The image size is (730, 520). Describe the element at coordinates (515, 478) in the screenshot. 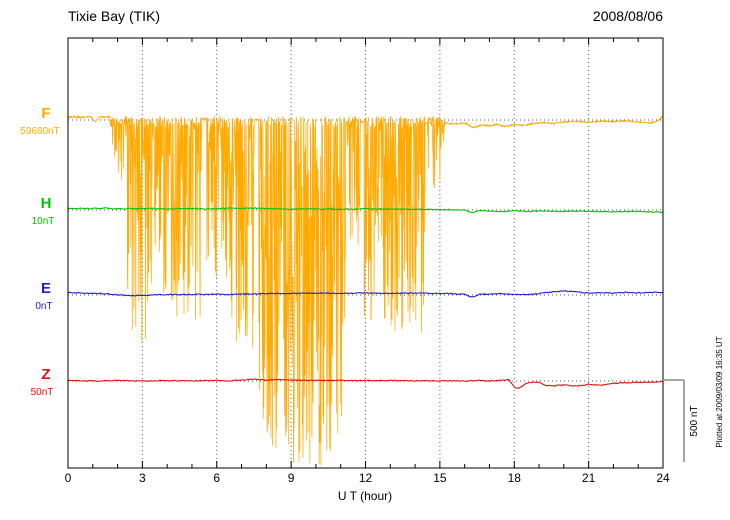

I see `x-tick-label: 18` at that location.